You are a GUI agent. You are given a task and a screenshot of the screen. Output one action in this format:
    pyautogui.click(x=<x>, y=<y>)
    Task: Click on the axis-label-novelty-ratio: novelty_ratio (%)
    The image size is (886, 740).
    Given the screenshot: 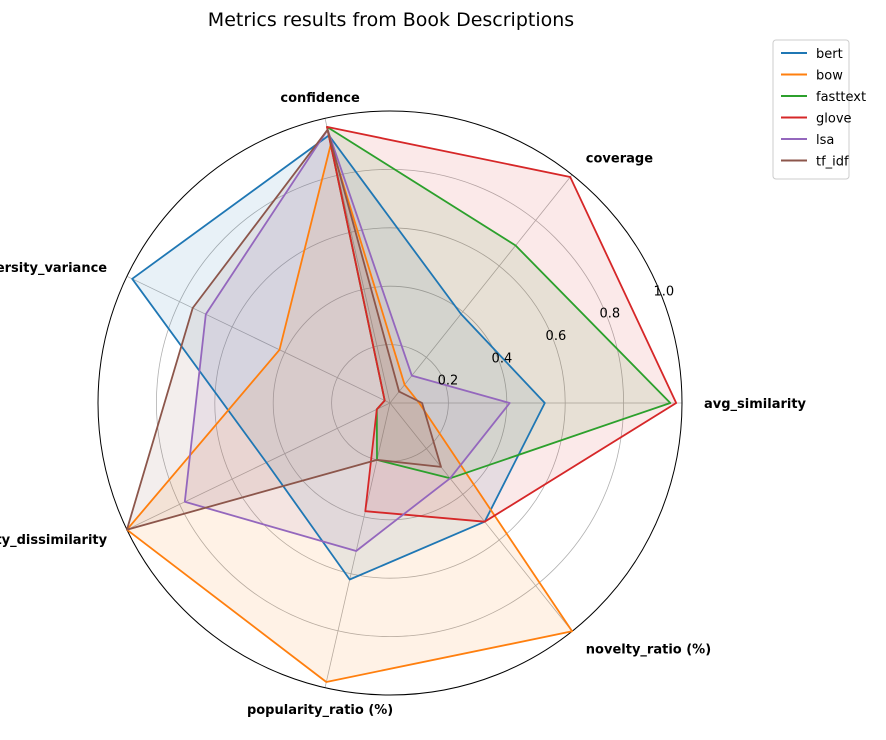 What is the action you would take?
    pyautogui.click(x=648, y=650)
    